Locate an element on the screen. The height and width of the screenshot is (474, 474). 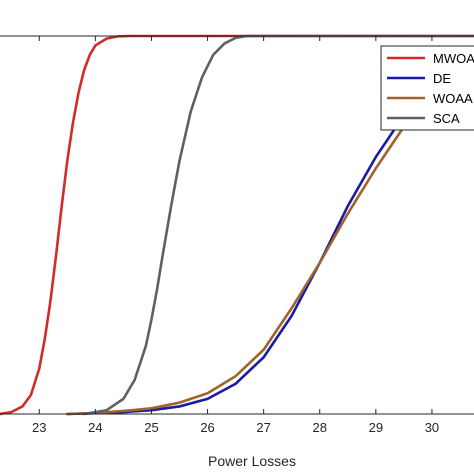
x-tick-label: 29 is located at coordinates (376, 427).